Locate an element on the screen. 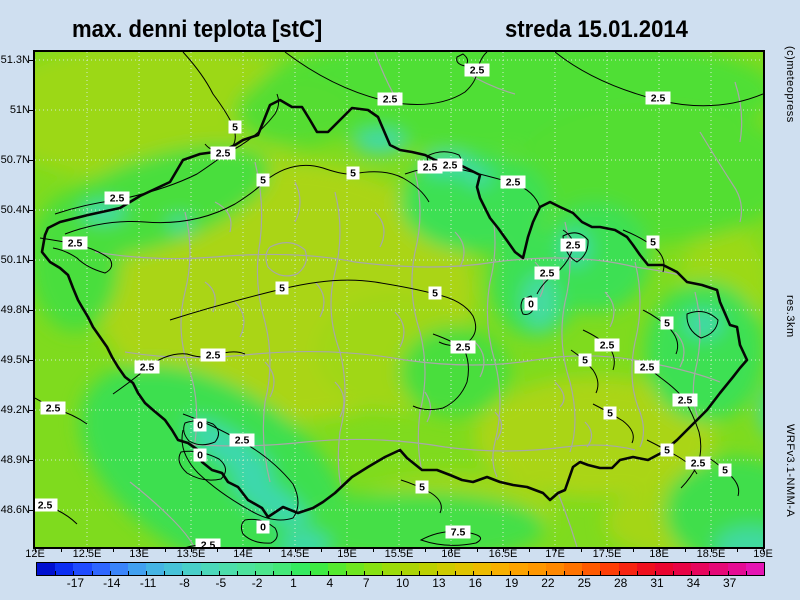 The image size is (800, 600). color-scale-value: 7 is located at coordinates (366, 583).